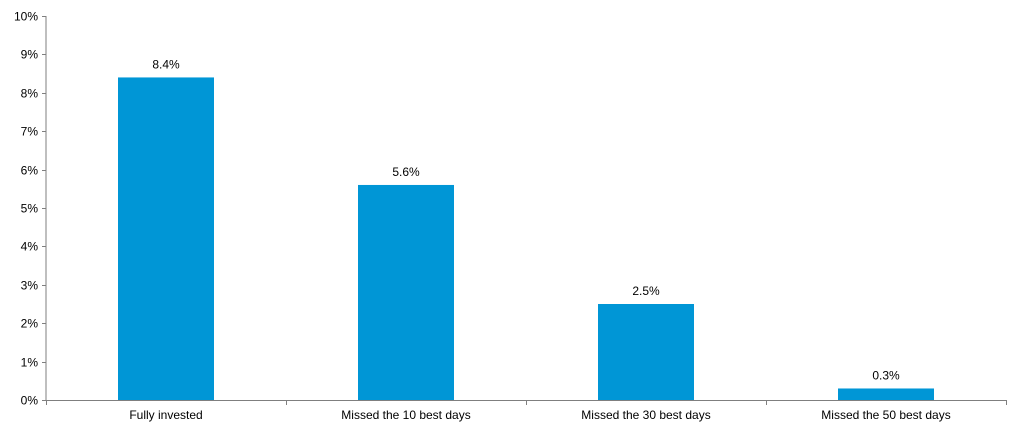  I want to click on bar-value-label: 5.6%, so click(406, 172).